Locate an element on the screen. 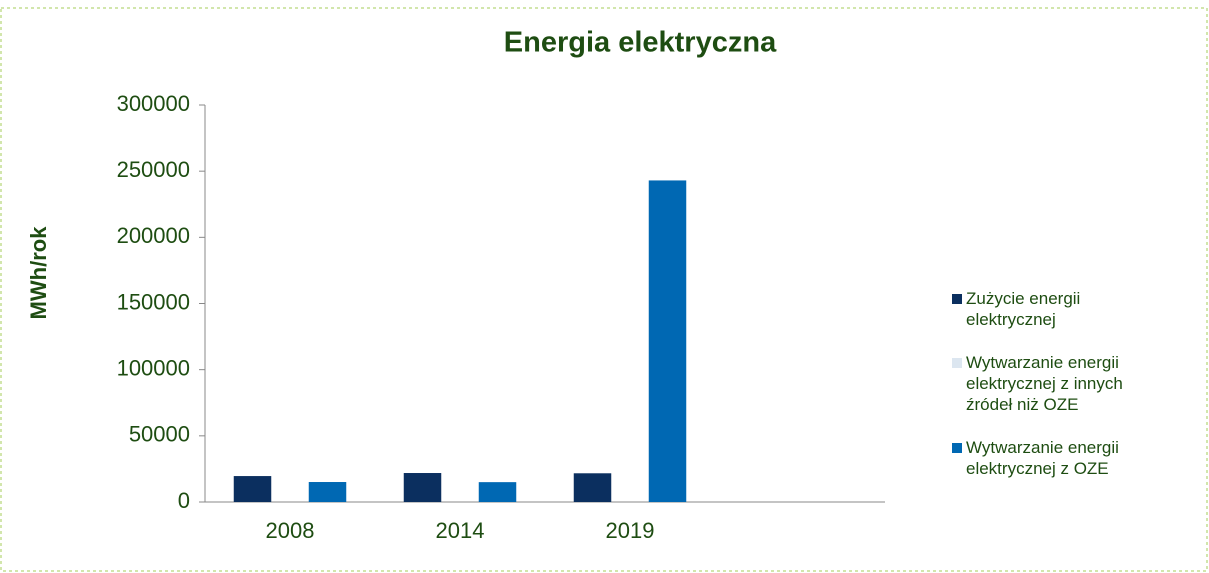  chart-title: Energia elektryczna is located at coordinates (640, 43).